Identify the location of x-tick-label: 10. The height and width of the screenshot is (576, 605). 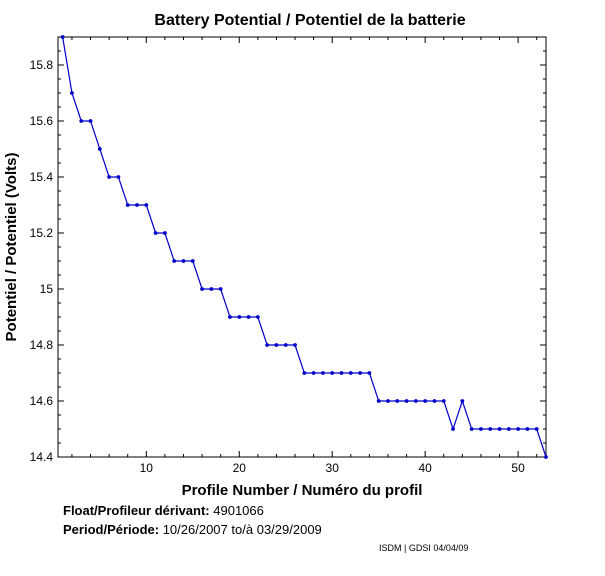
(147, 468).